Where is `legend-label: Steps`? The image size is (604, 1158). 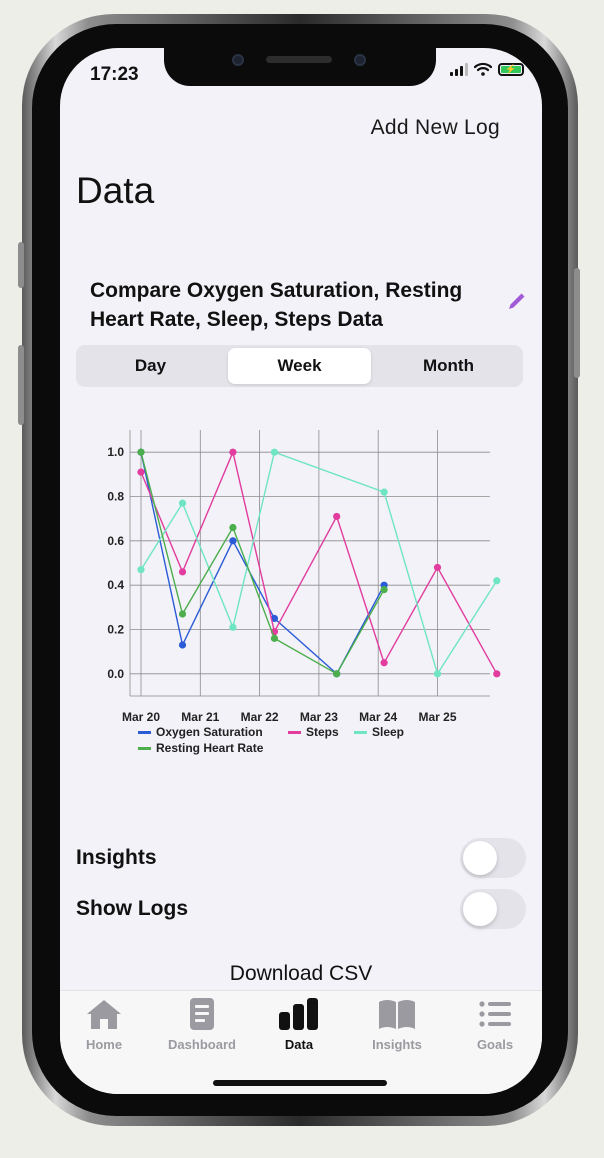
legend-label: Steps is located at coordinates (322, 732).